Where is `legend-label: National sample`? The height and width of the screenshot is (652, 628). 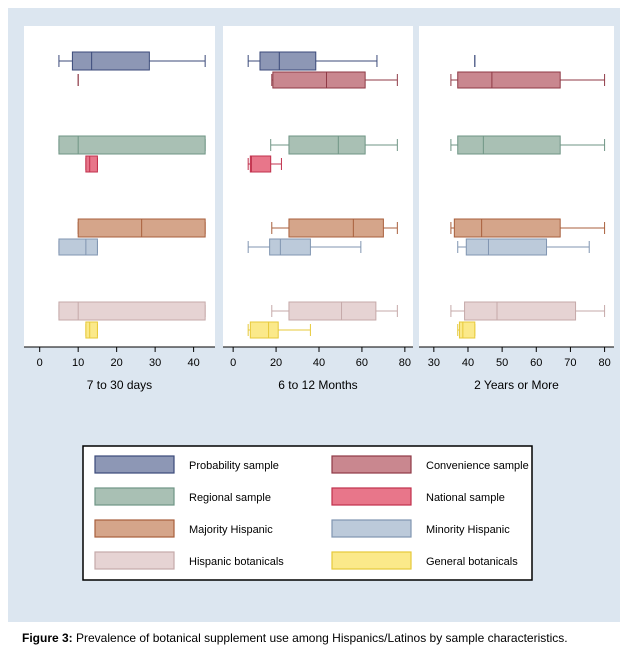 legend-label: National sample is located at coordinates (465, 498).